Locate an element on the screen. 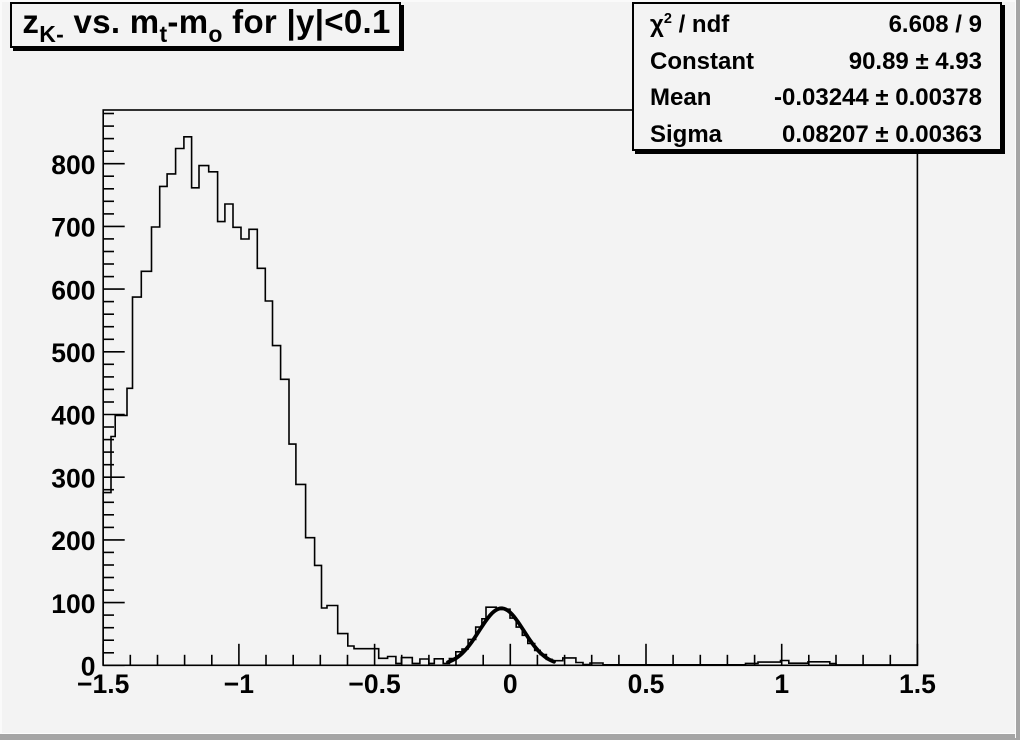  svg-text: 1.5 is located at coordinates (917, 684).